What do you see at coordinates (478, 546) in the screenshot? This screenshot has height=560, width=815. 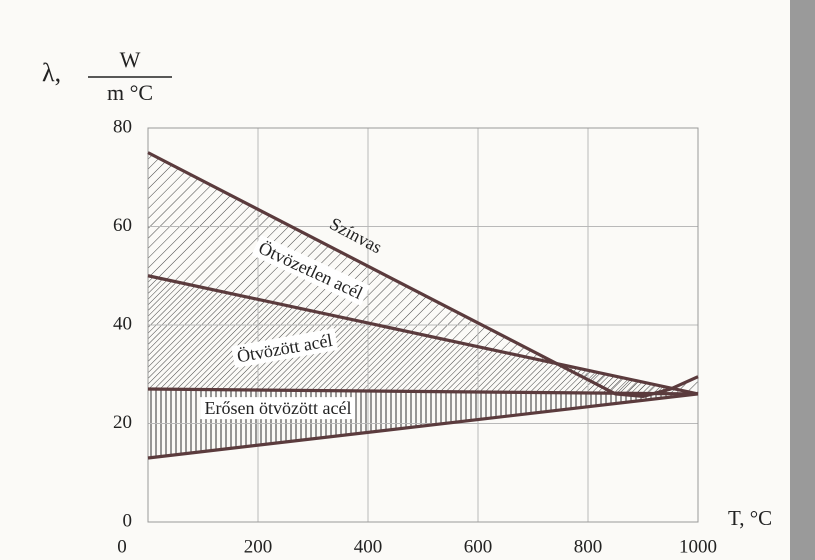 I see `x-tick-label: 600` at bounding box center [478, 546].